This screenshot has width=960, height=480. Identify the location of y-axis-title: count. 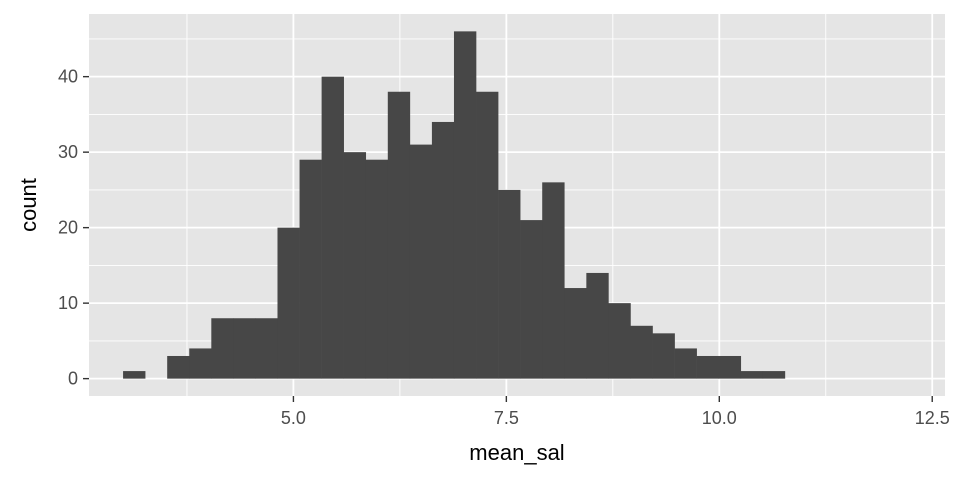
(28, 205).